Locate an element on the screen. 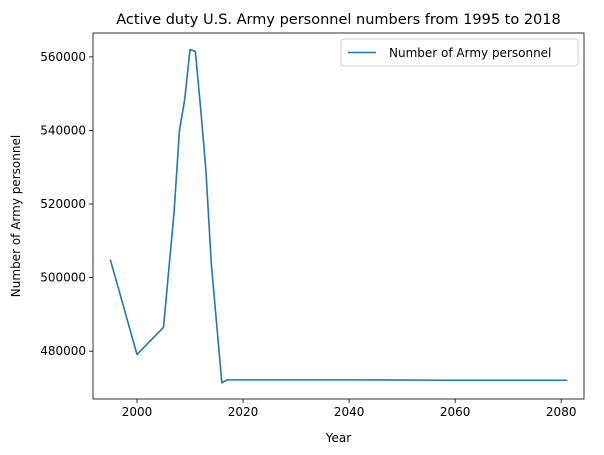  x-axis-ticks: 2000 2020 2040 2060 2080 is located at coordinates (349, 409).